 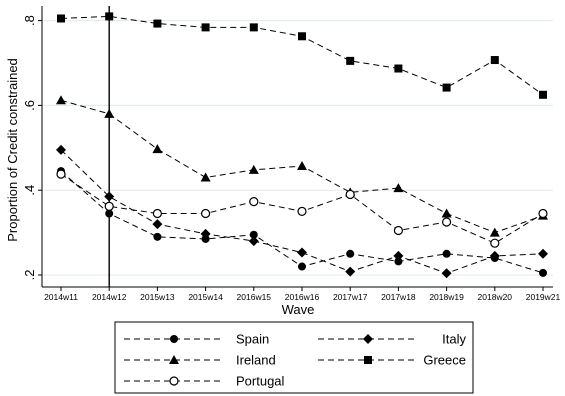 What do you see at coordinates (446, 297) in the screenshot?
I see `x-tick-label: 2018w19` at bounding box center [446, 297].